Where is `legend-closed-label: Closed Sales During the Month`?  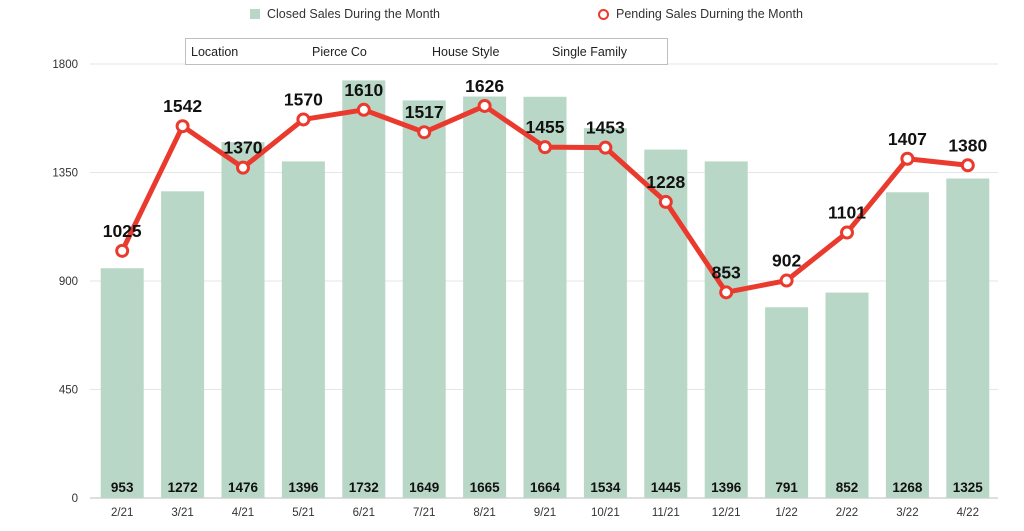 legend-closed-label: Closed Sales During the Month is located at coordinates (354, 14).